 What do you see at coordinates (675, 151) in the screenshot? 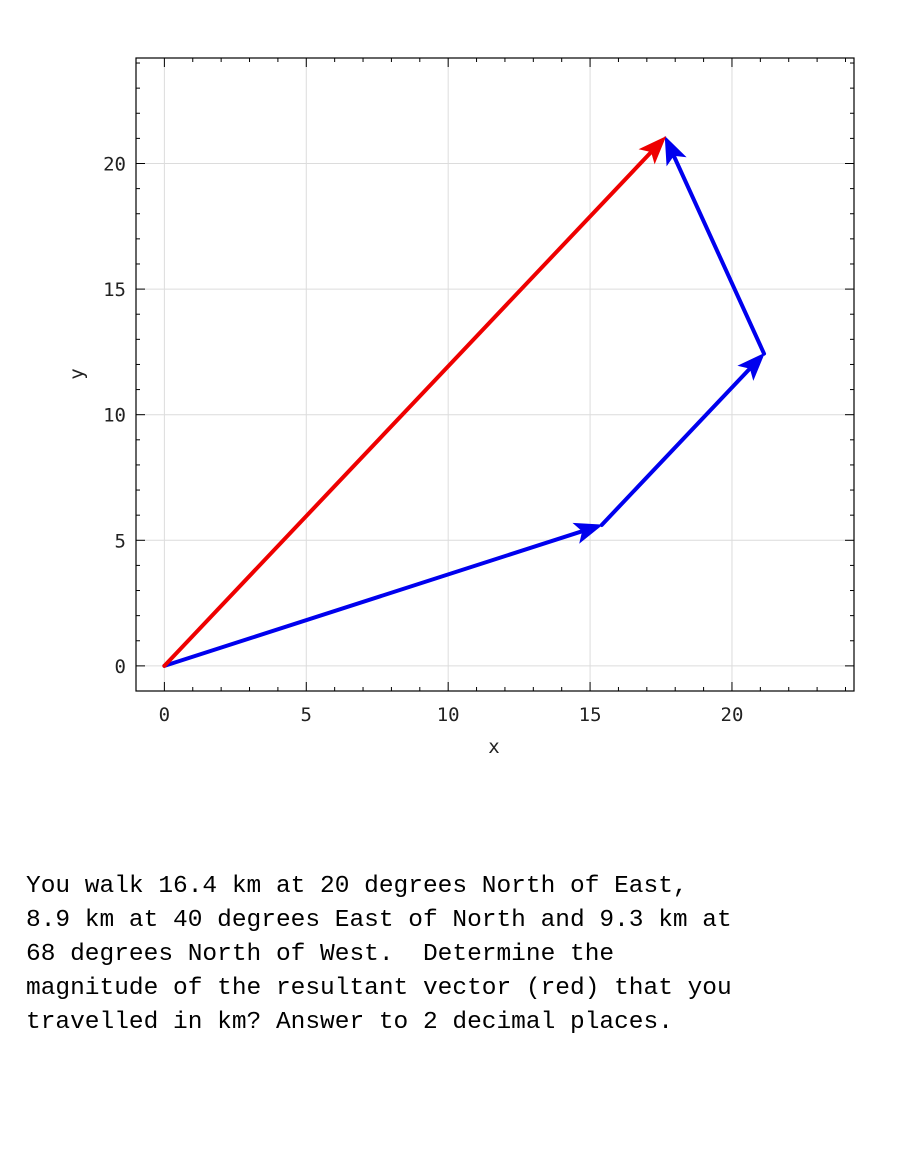
I see `leg-vector-3-head` at bounding box center [675, 151].